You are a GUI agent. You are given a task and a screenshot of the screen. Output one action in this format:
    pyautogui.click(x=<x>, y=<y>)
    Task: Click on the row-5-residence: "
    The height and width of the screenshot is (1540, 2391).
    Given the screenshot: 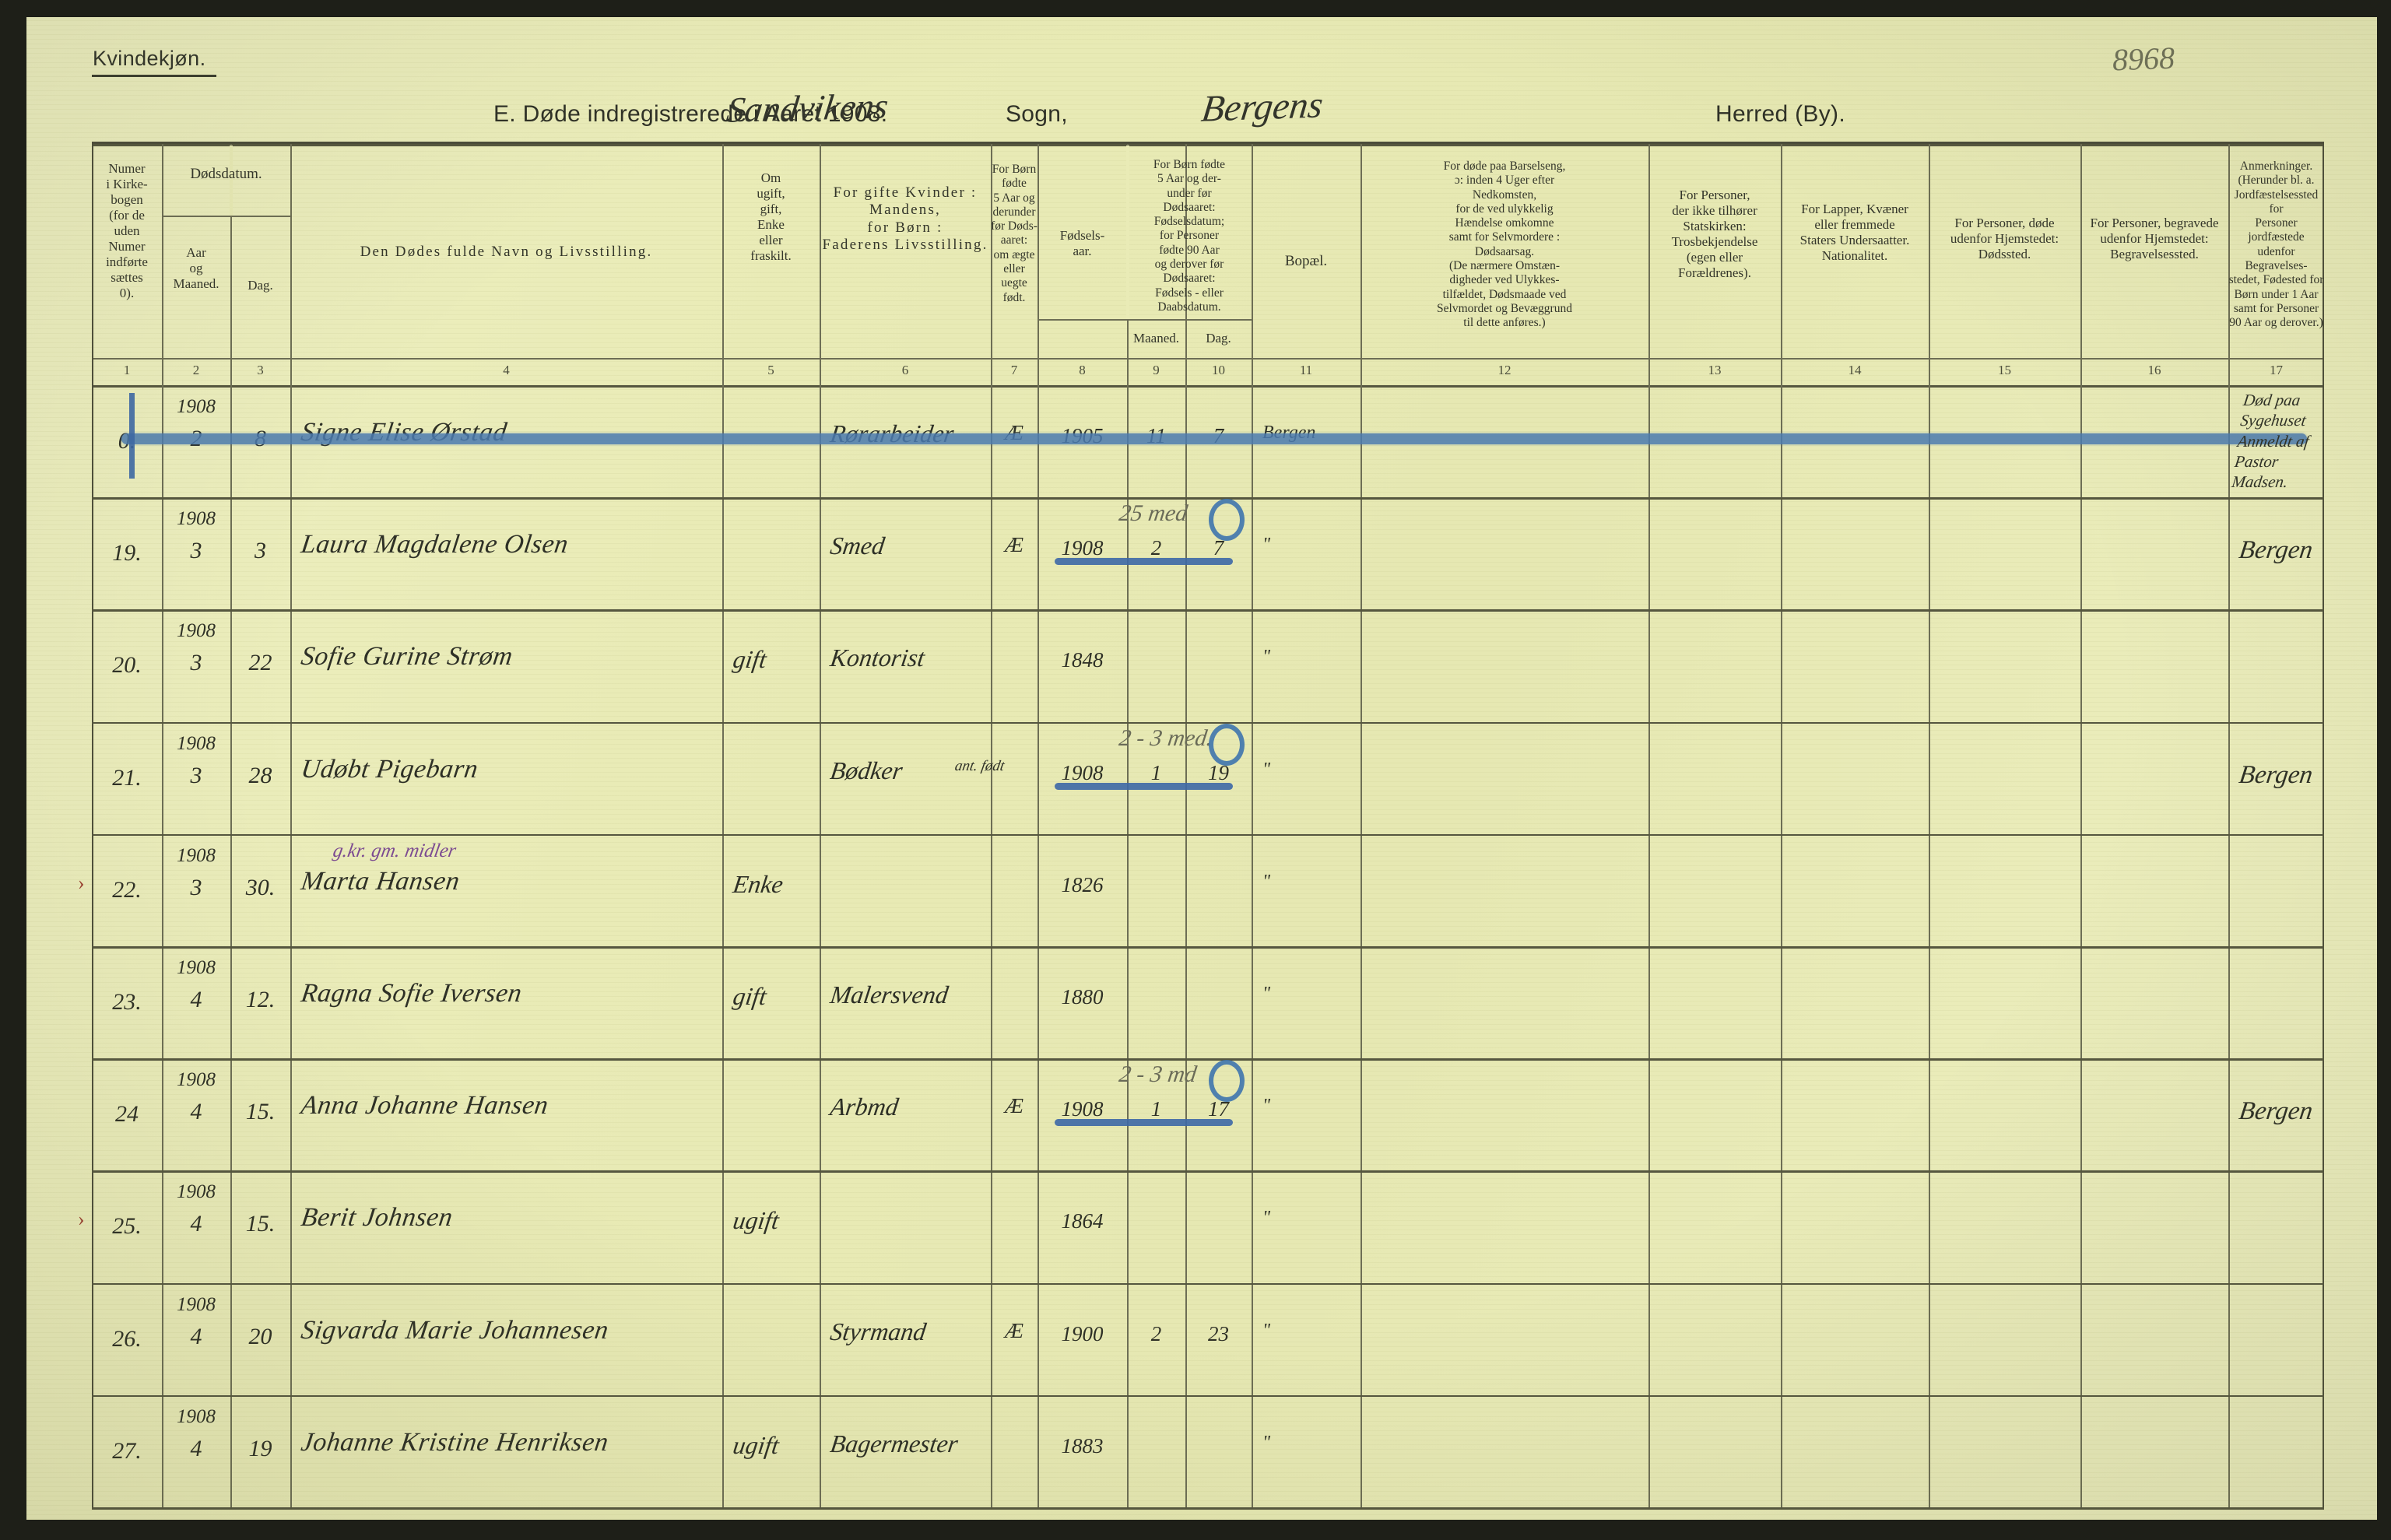 What is the action you would take?
    pyautogui.click(x=1266, y=994)
    